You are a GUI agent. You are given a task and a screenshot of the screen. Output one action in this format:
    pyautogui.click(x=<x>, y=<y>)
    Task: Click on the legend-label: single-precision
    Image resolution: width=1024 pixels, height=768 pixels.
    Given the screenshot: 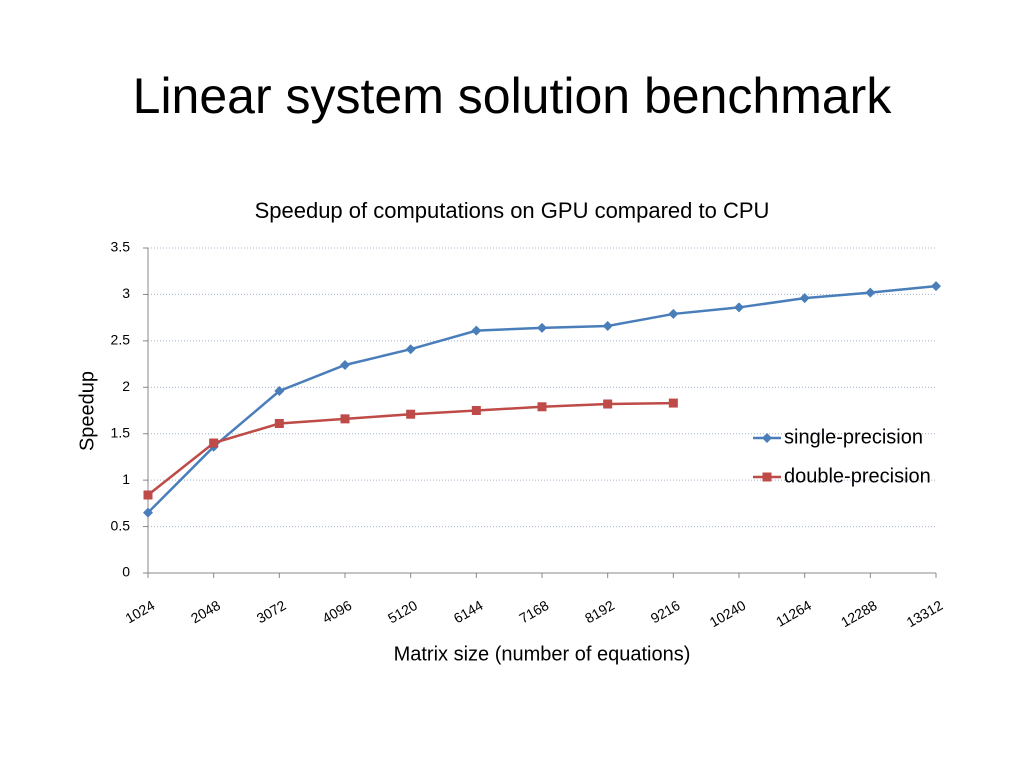 What is the action you would take?
    pyautogui.click(x=853, y=437)
    